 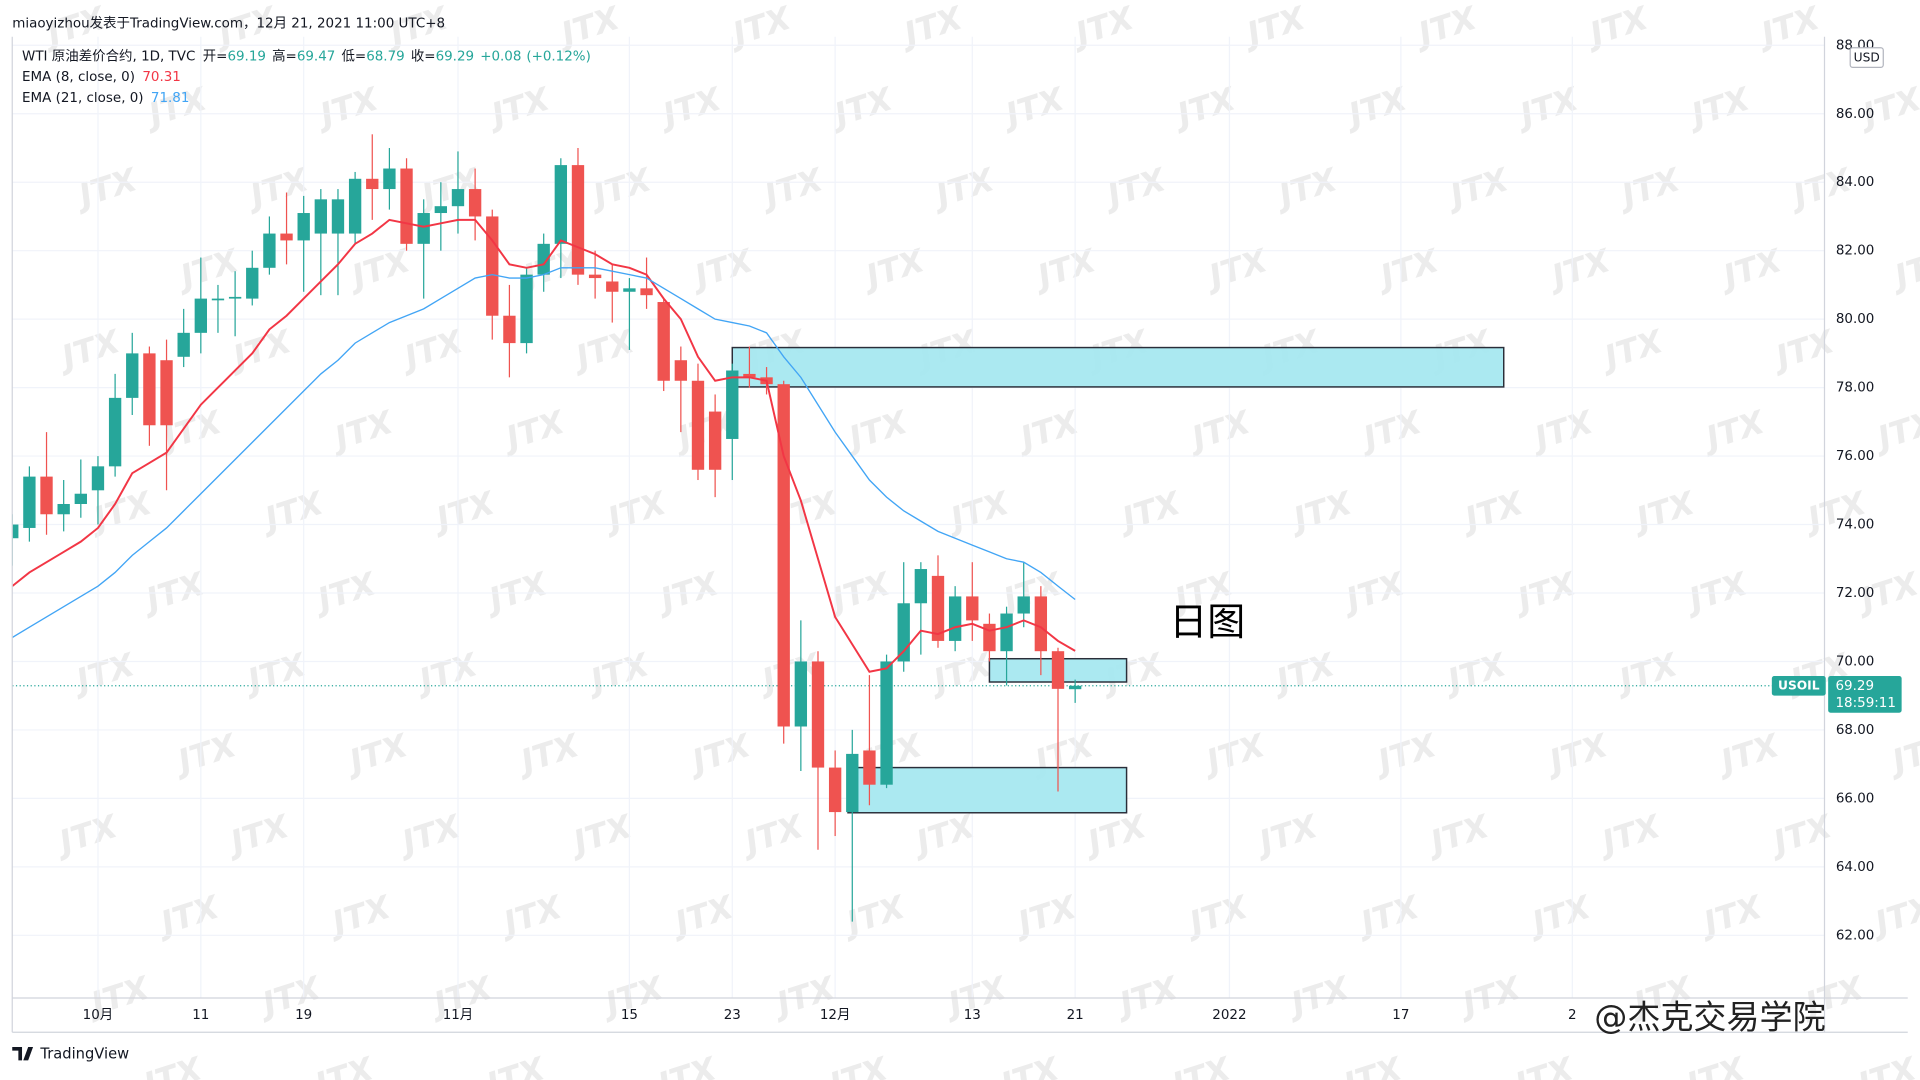 What do you see at coordinates (1855, 935) in the screenshot?
I see `y-tick-label: 62.00` at bounding box center [1855, 935].